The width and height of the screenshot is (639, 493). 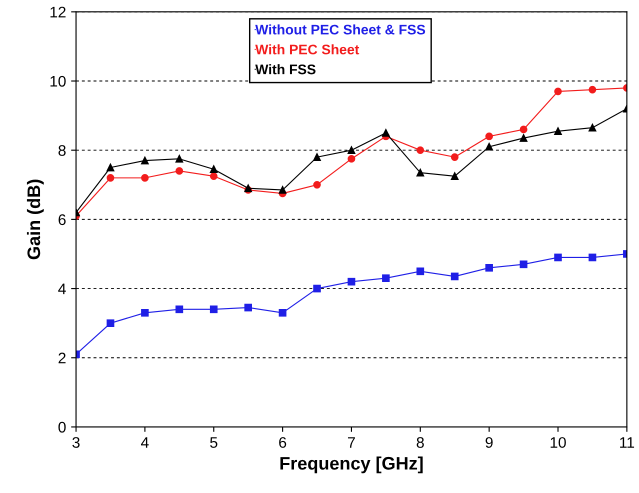 What do you see at coordinates (558, 442) in the screenshot?
I see `x-tick-label: 10` at bounding box center [558, 442].